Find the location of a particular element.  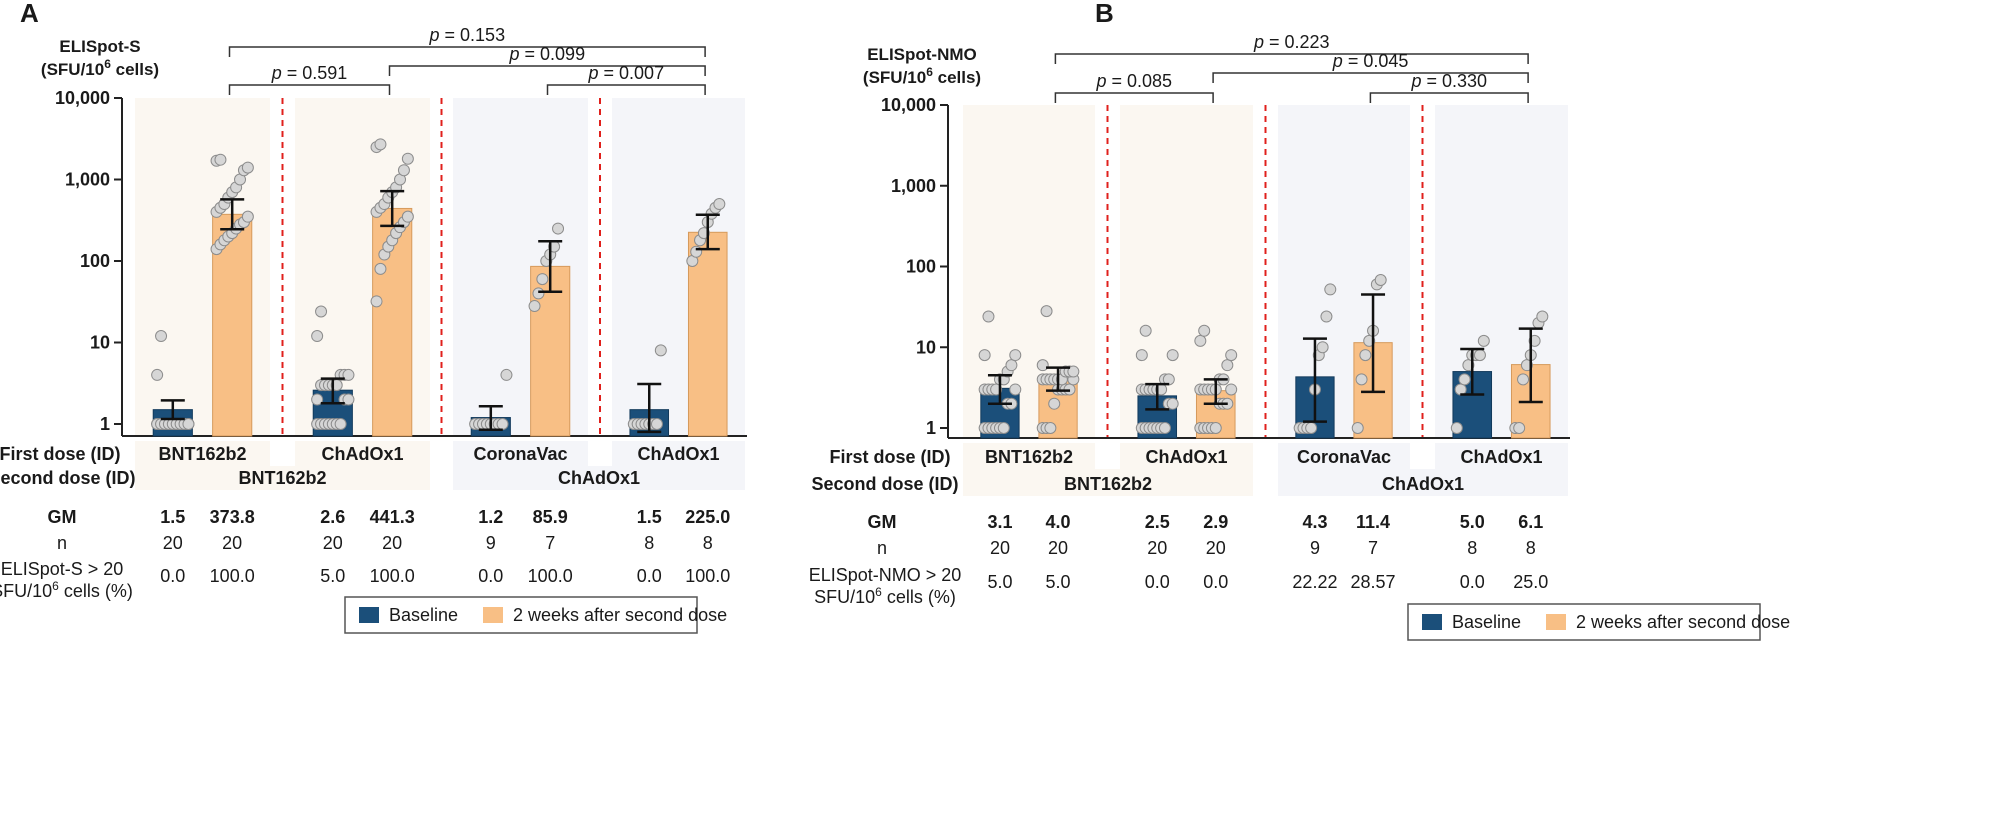

gm-row-label: GM is located at coordinates (882, 522).